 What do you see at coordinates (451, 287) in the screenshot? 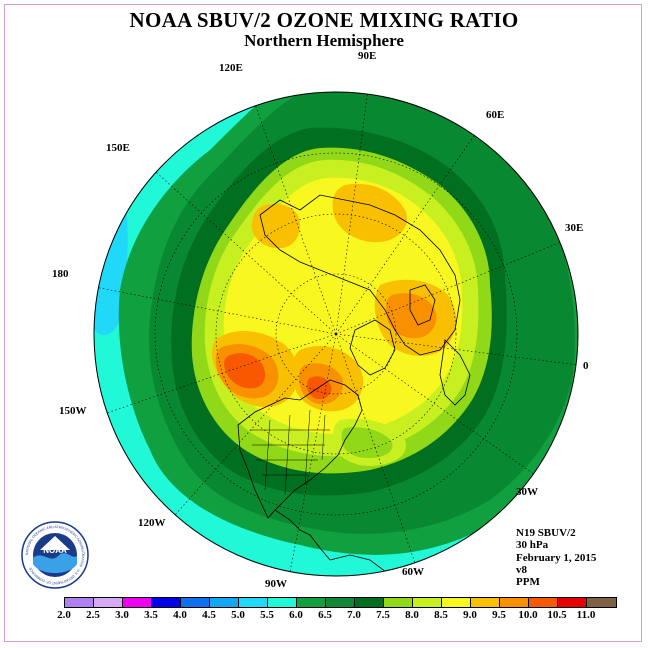
I see `meridian-30e` at bounding box center [451, 287].